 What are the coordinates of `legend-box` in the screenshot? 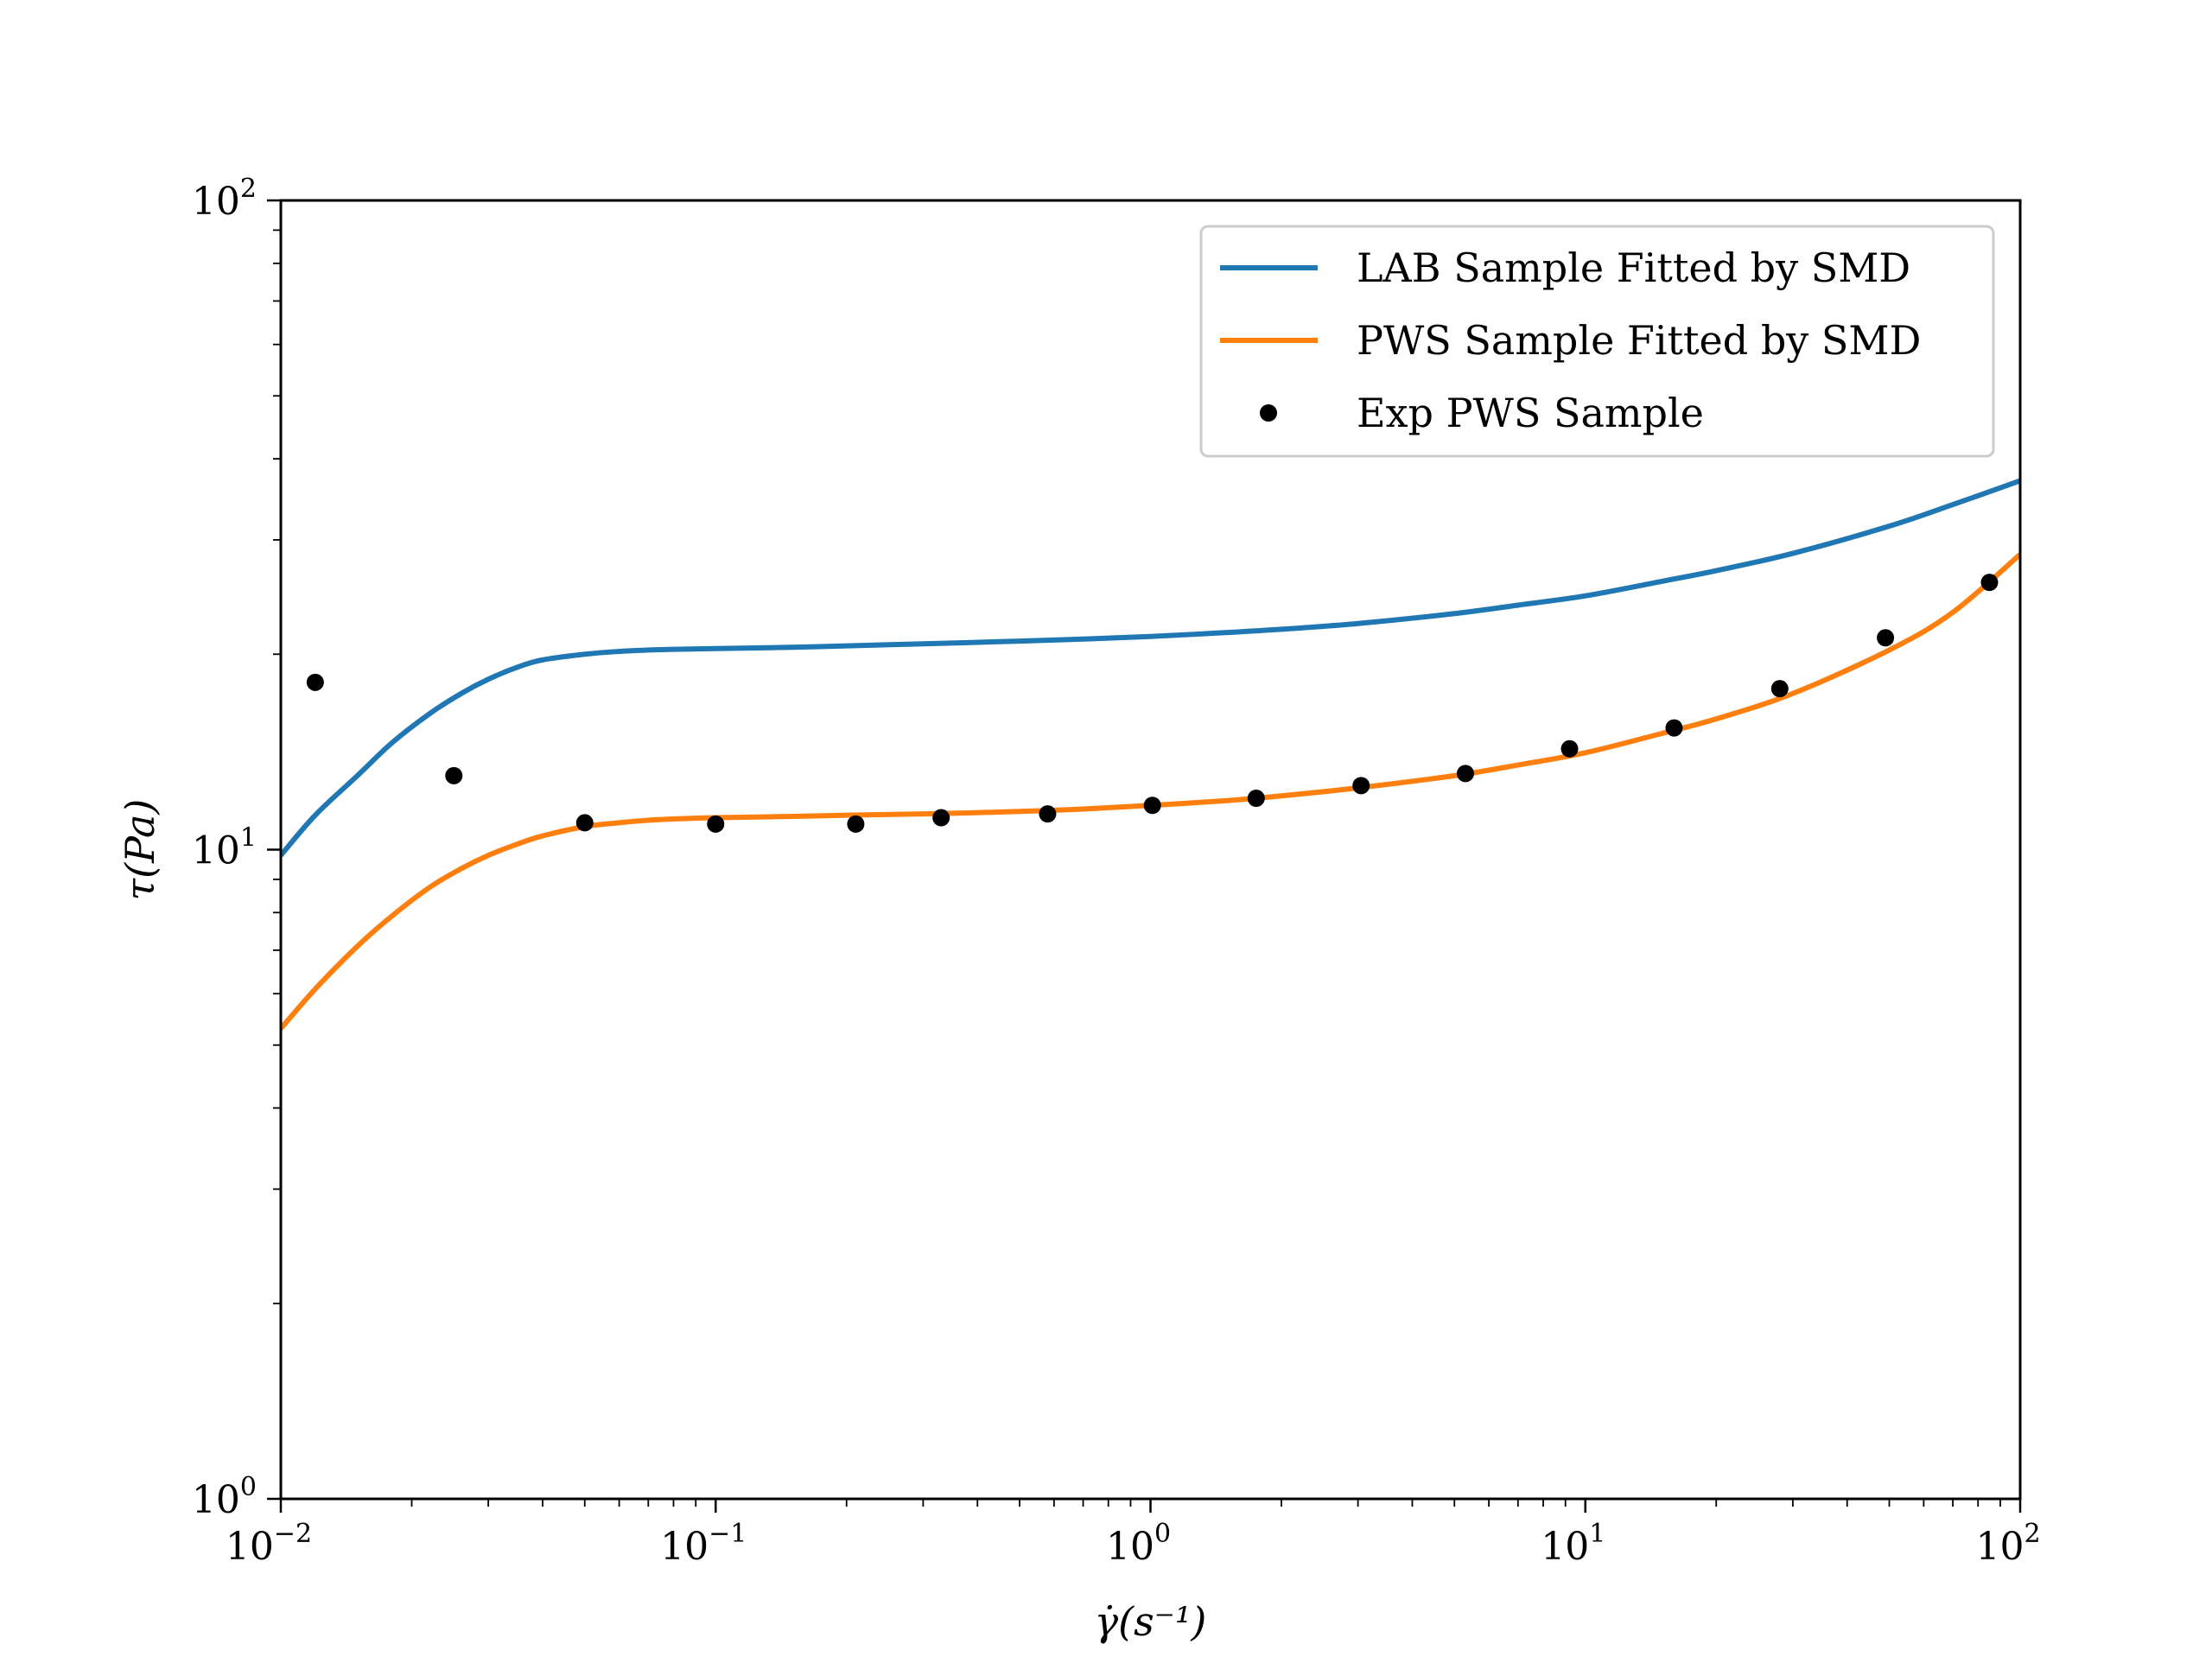 It's located at (1597, 342).